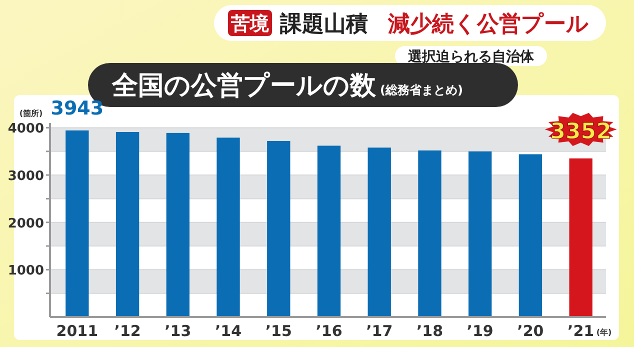 This screenshot has height=347, width=634. Describe the element at coordinates (26, 224) in the screenshot. I see `y-tick-label: 2000` at that location.